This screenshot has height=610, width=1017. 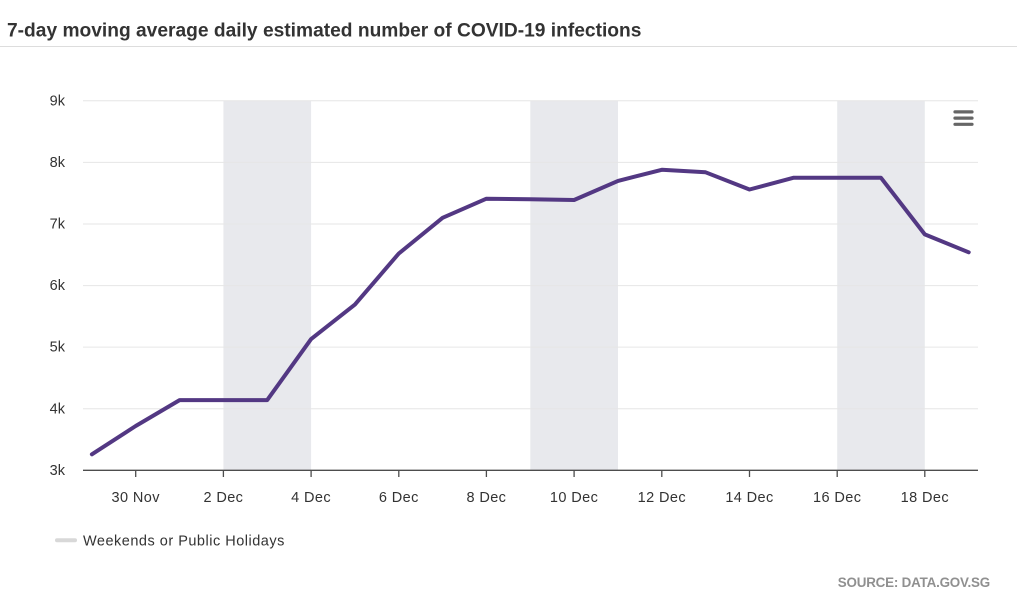 What do you see at coordinates (58, 409) in the screenshot?
I see `svg-text: 4k` at bounding box center [58, 409].